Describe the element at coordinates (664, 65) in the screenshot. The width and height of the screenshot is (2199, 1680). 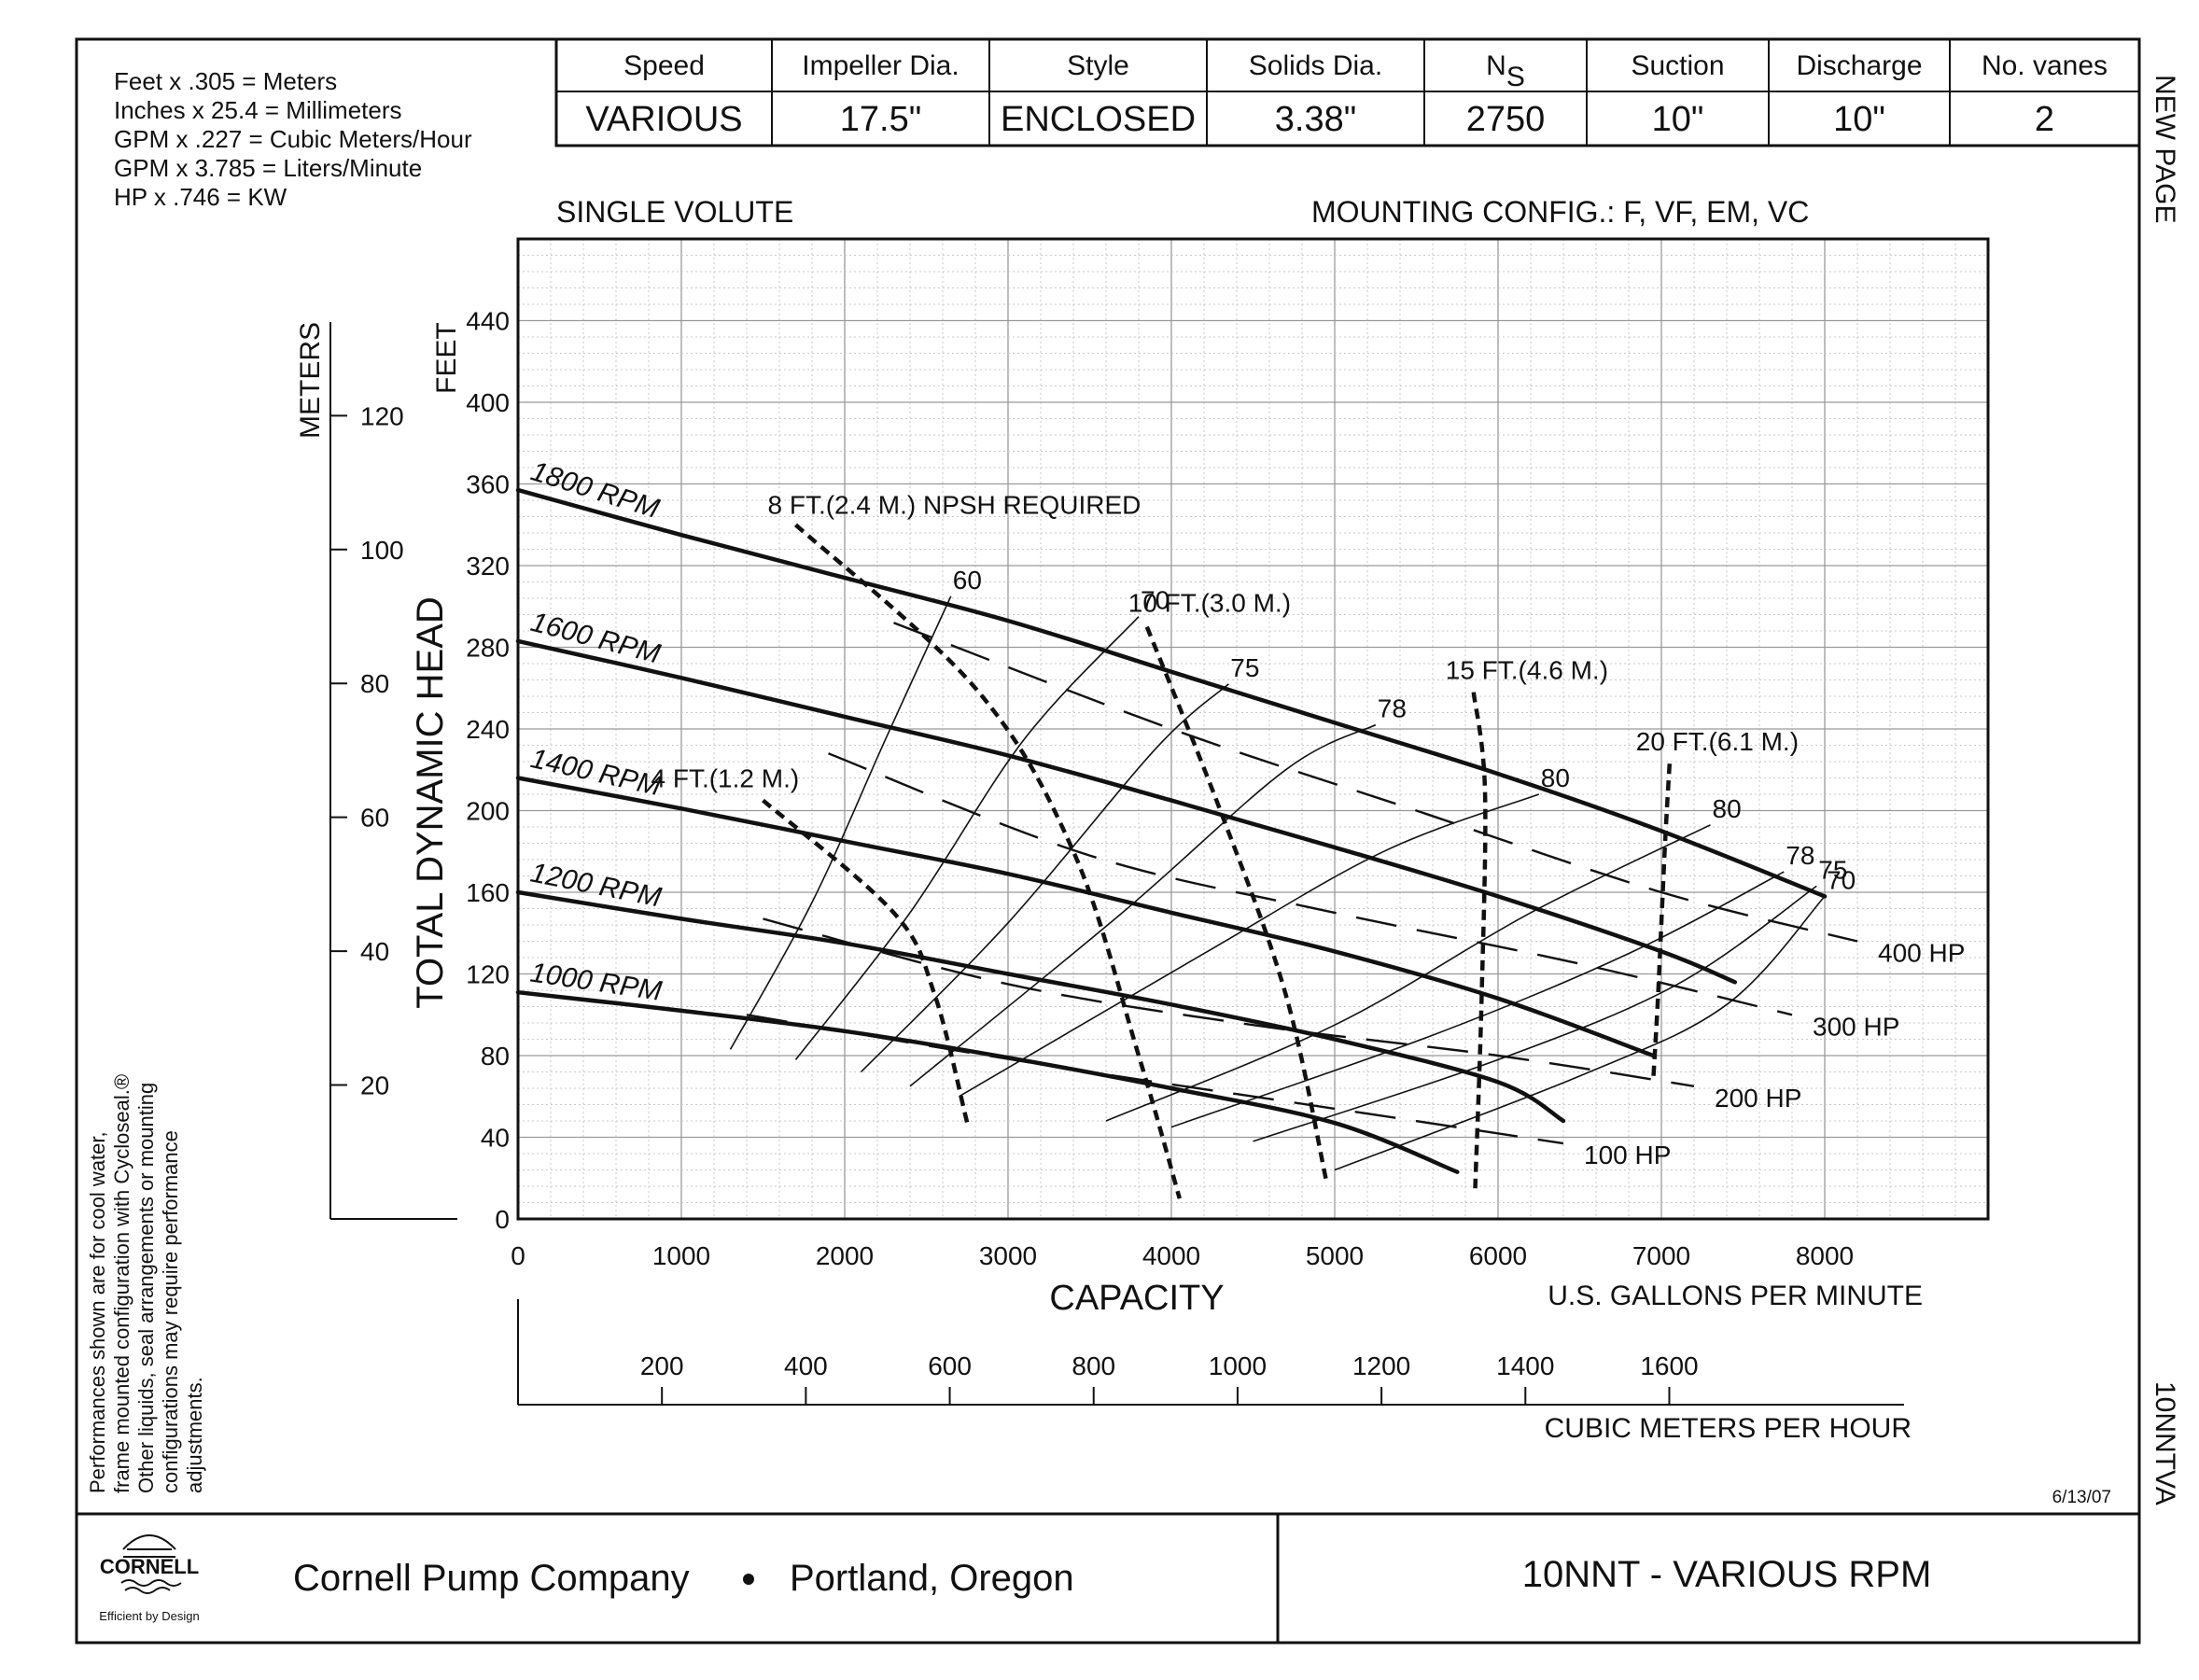
I see `spec-header-speed: Speed` at that location.